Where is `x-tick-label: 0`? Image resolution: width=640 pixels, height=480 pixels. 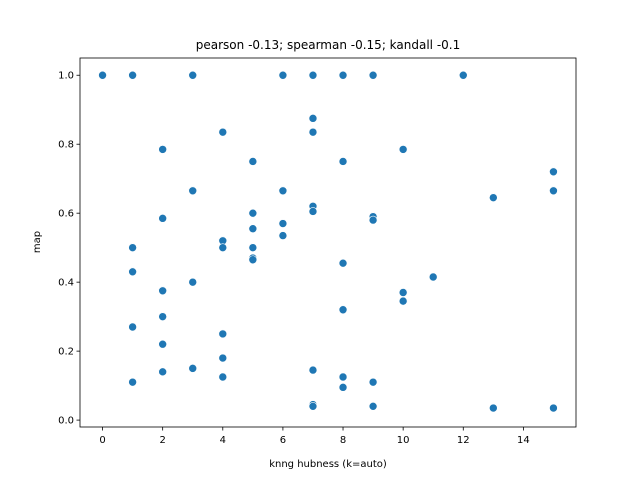 x-tick-label: 0 is located at coordinates (102, 440).